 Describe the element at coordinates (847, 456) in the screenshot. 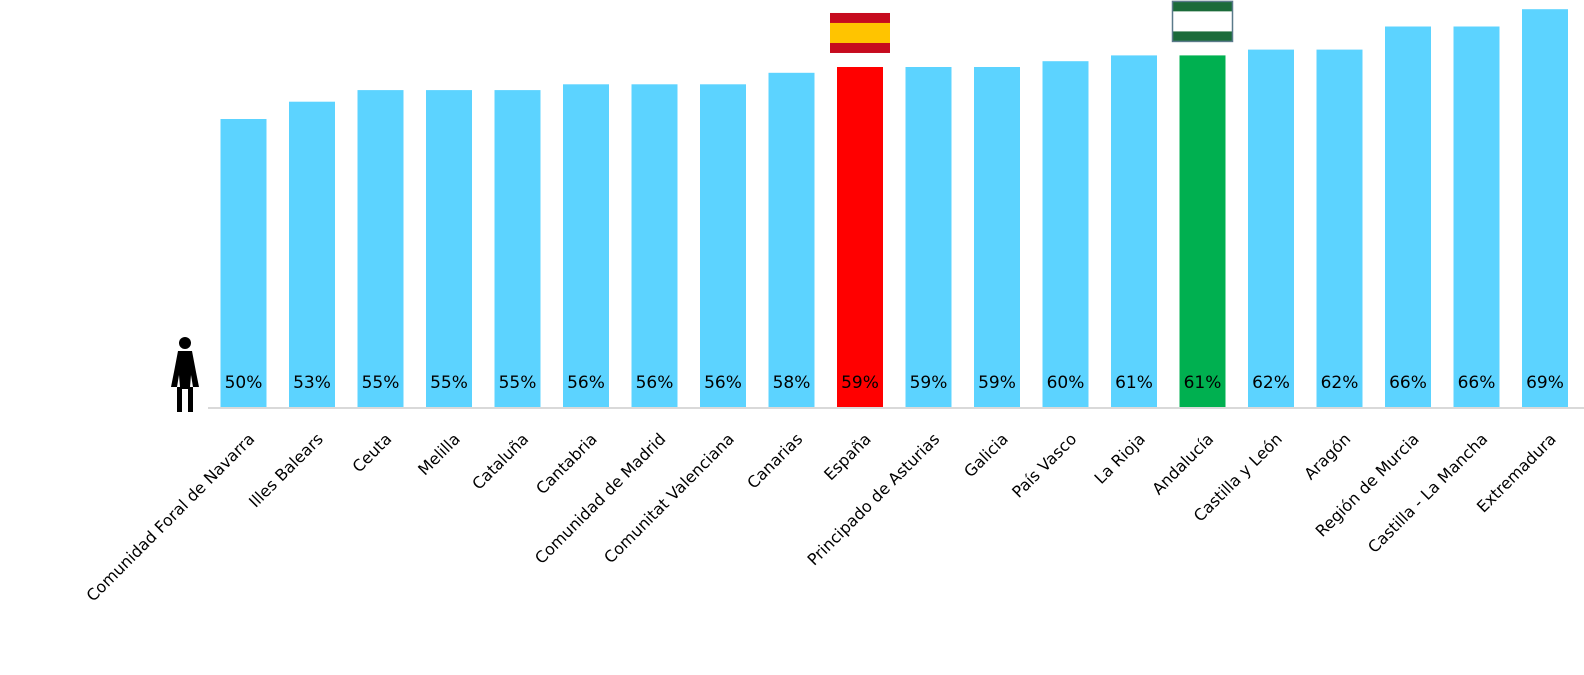

I see `category-label-espana: España` at that location.